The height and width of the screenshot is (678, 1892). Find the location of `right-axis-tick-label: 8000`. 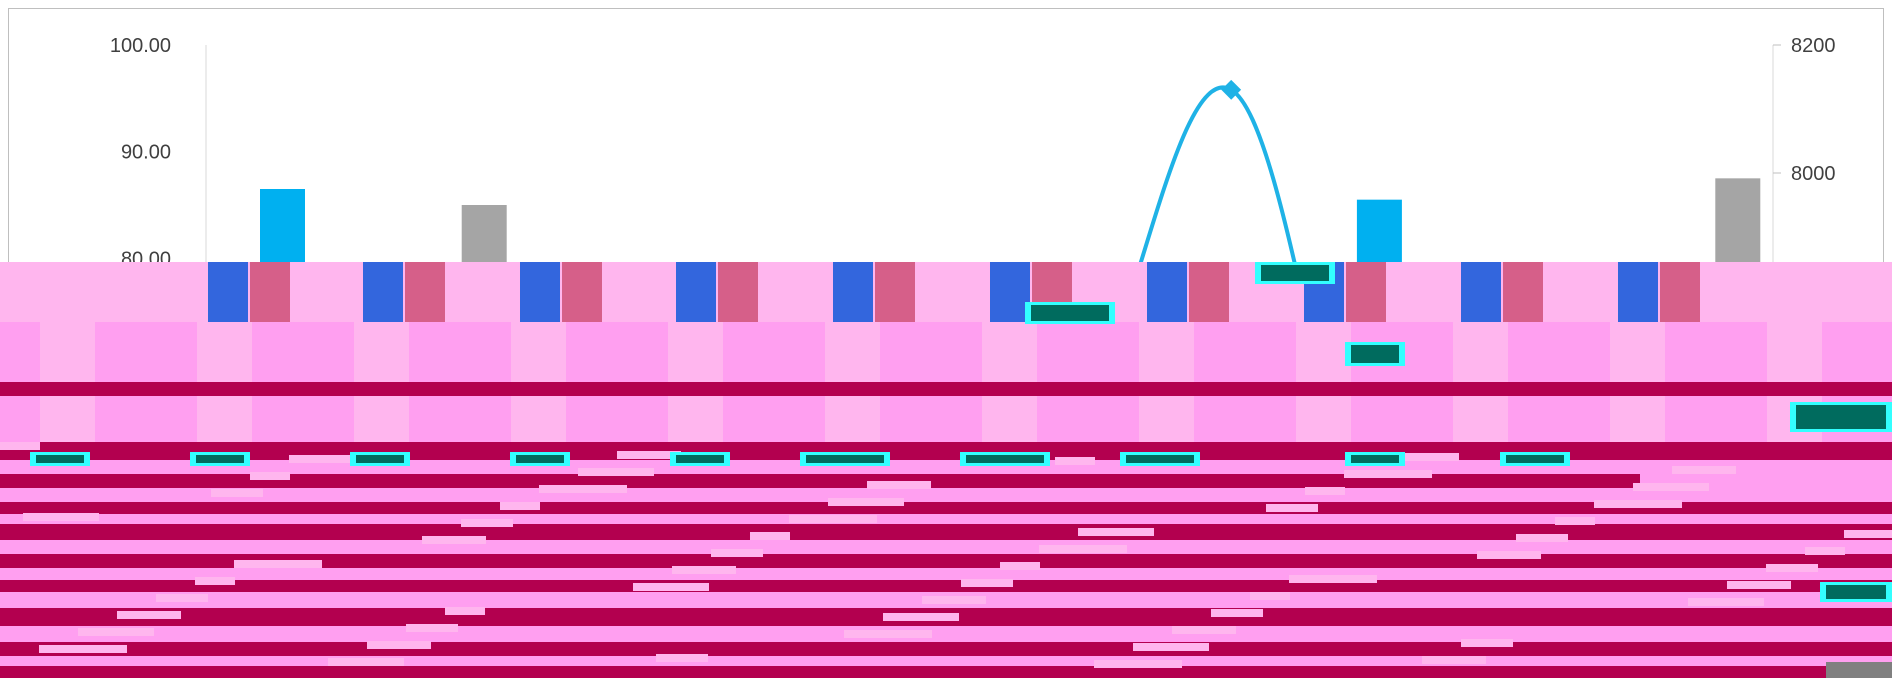

right-axis-tick-label: 8000 is located at coordinates (1813, 174).